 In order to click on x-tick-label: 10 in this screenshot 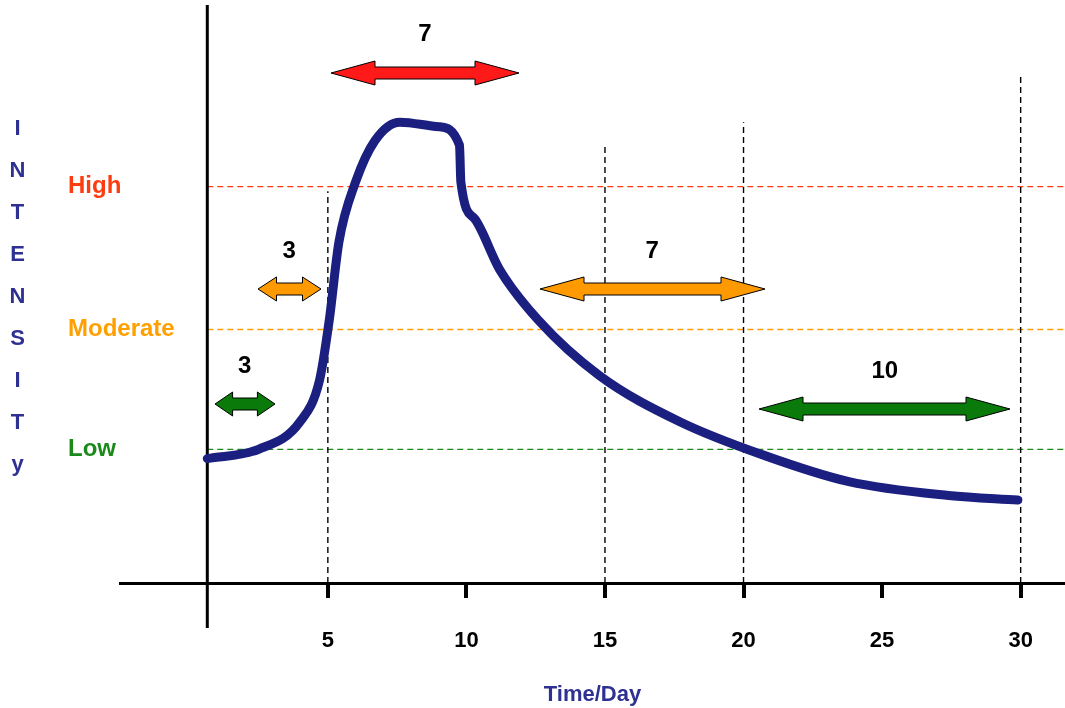, I will do `click(466, 640)`.